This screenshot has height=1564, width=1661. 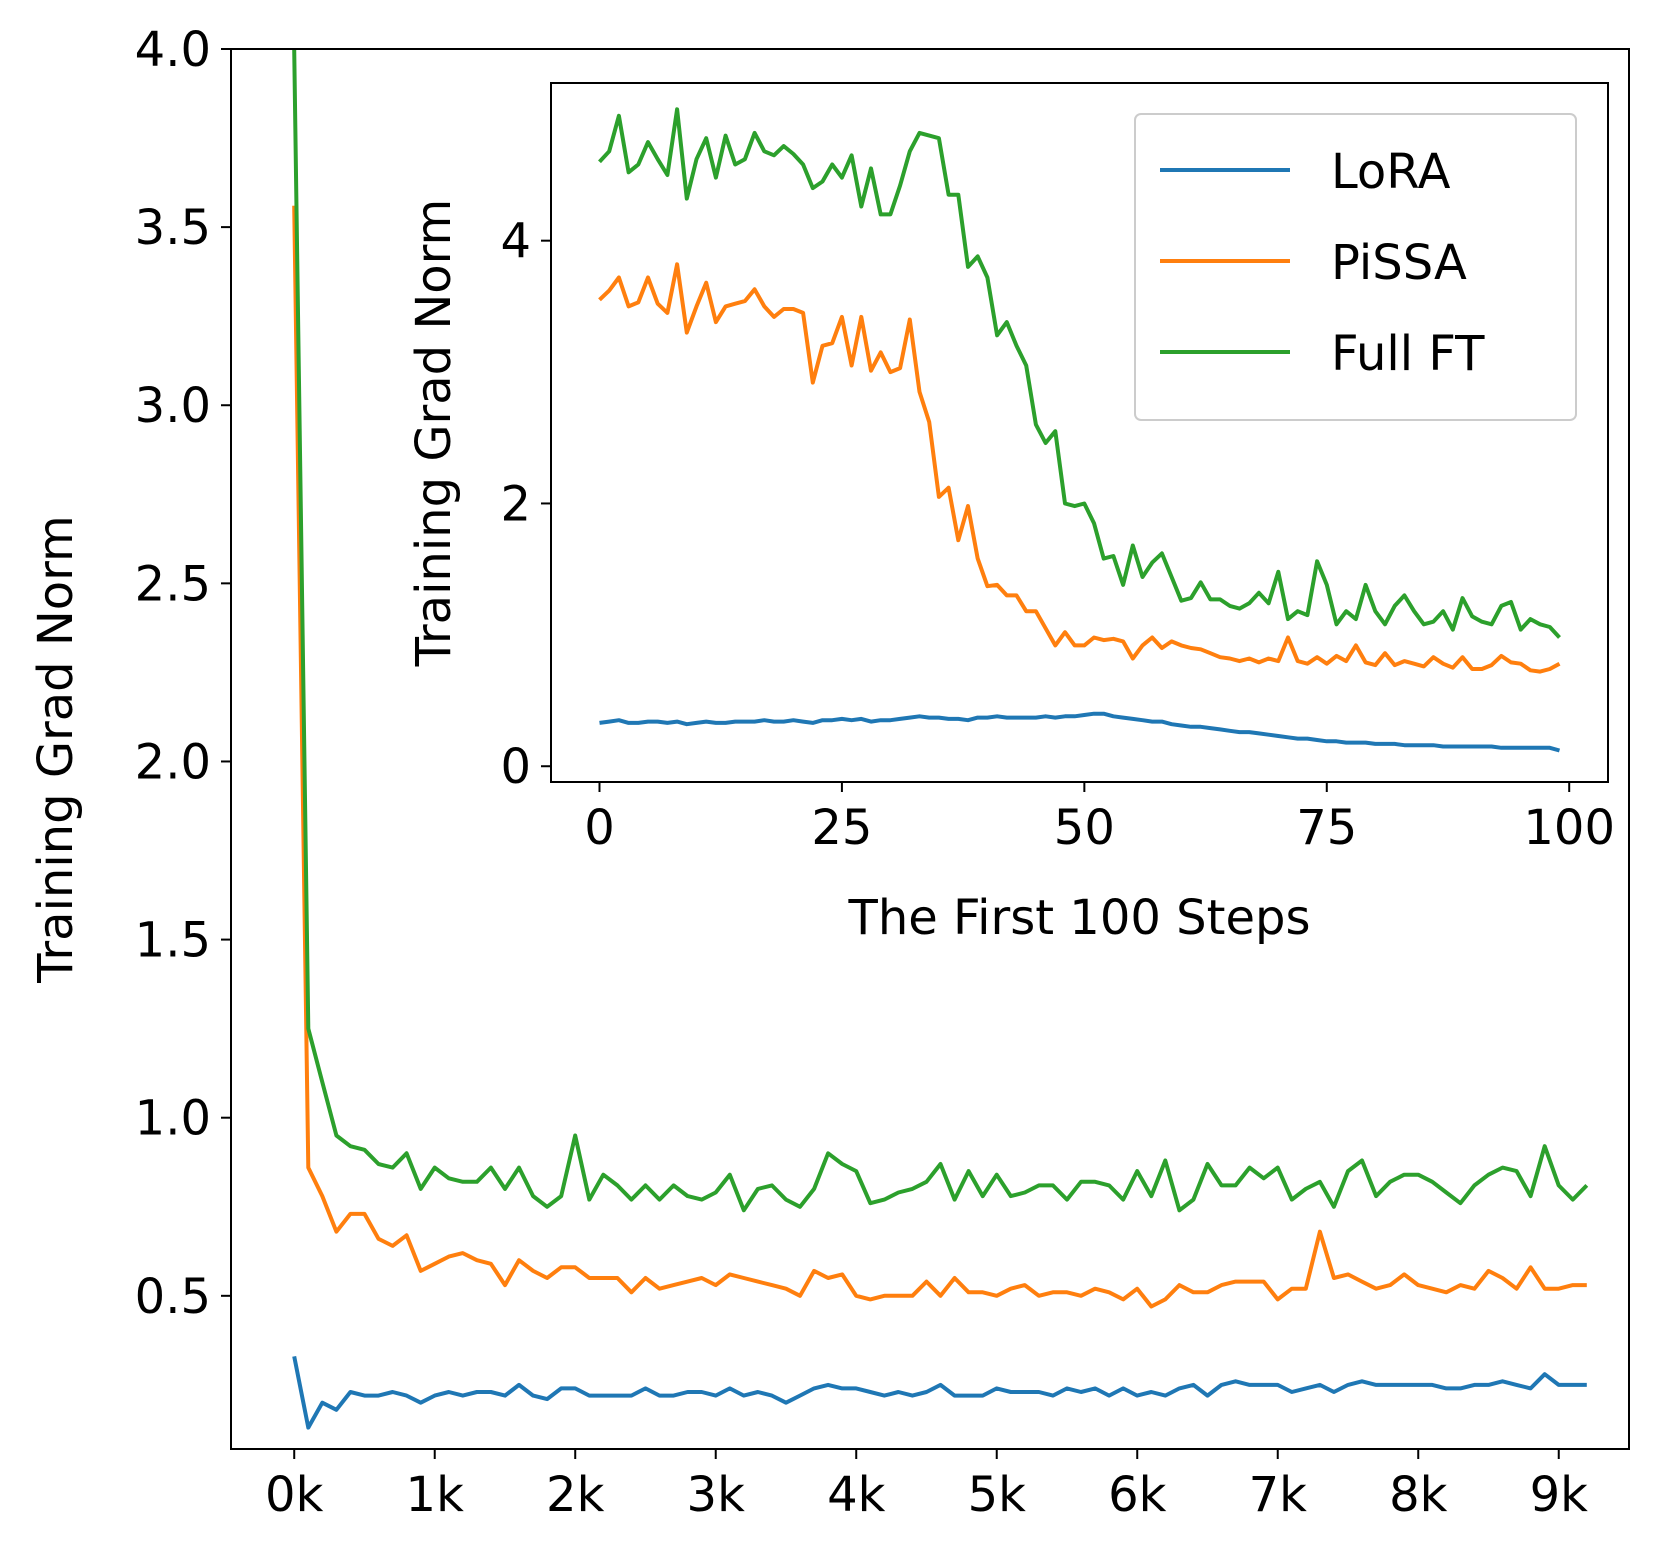 I want to click on main-ytick-label: 3.0, so click(x=173, y=406).